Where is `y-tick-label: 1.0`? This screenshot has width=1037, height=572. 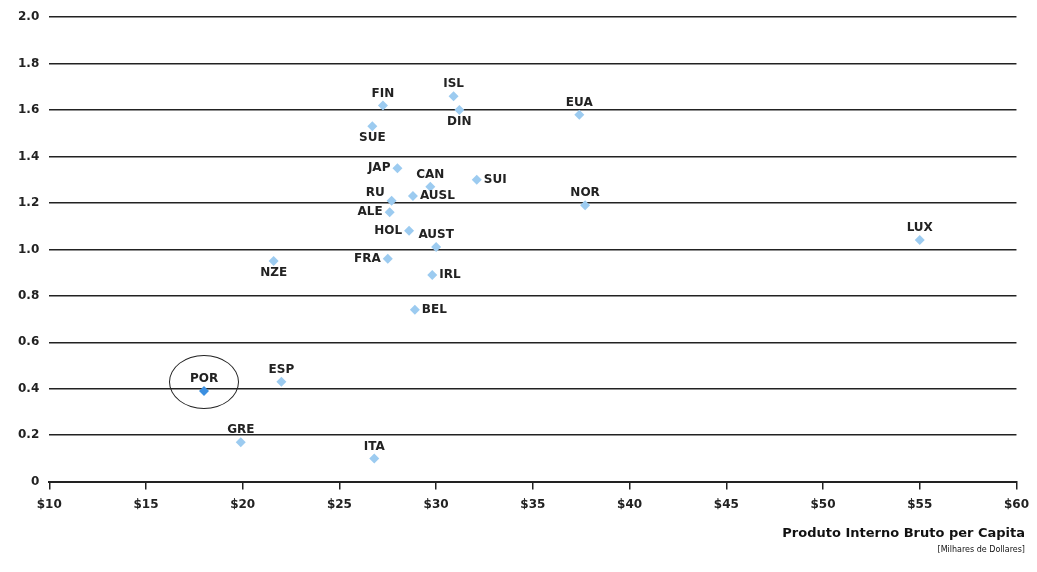
y-tick-label: 1.0 is located at coordinates (28, 248).